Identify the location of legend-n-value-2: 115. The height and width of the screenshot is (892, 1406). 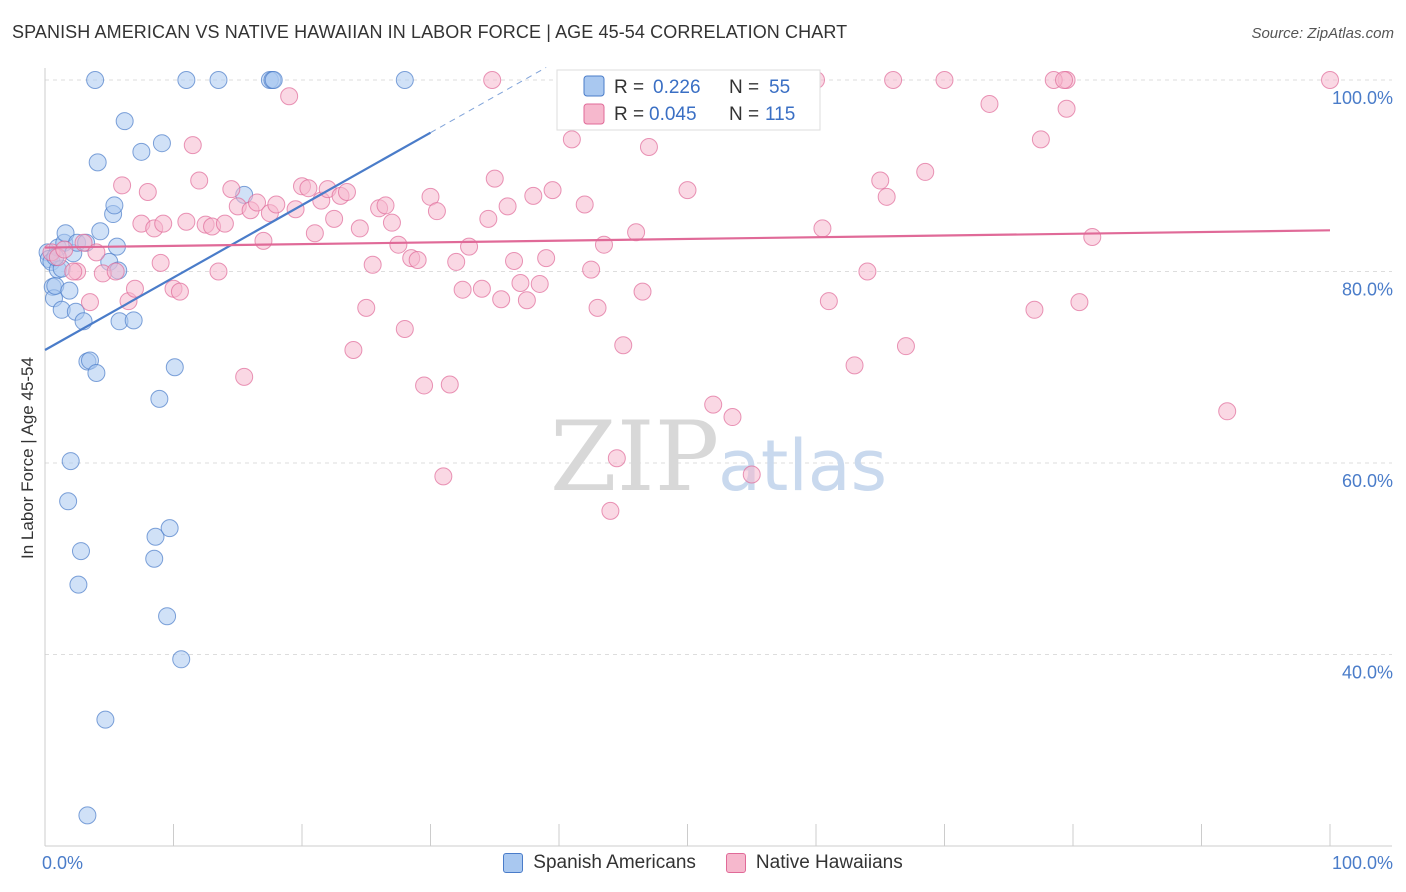
(780, 114).